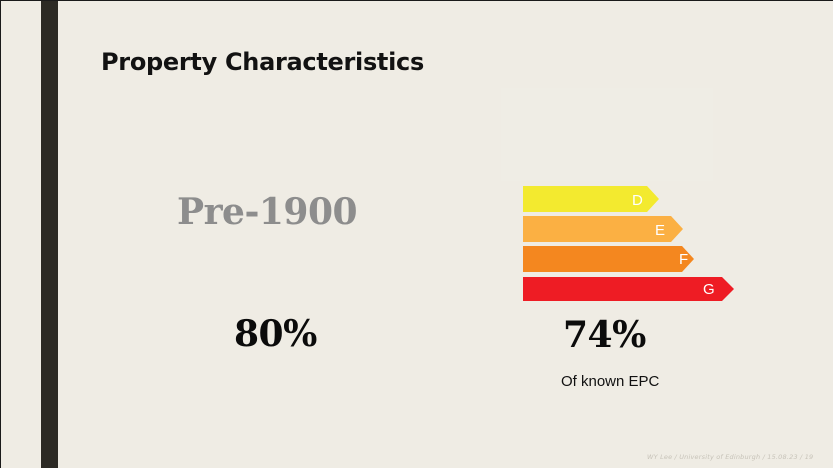  I want to click on epc-band-f-letter: F, so click(683, 259).